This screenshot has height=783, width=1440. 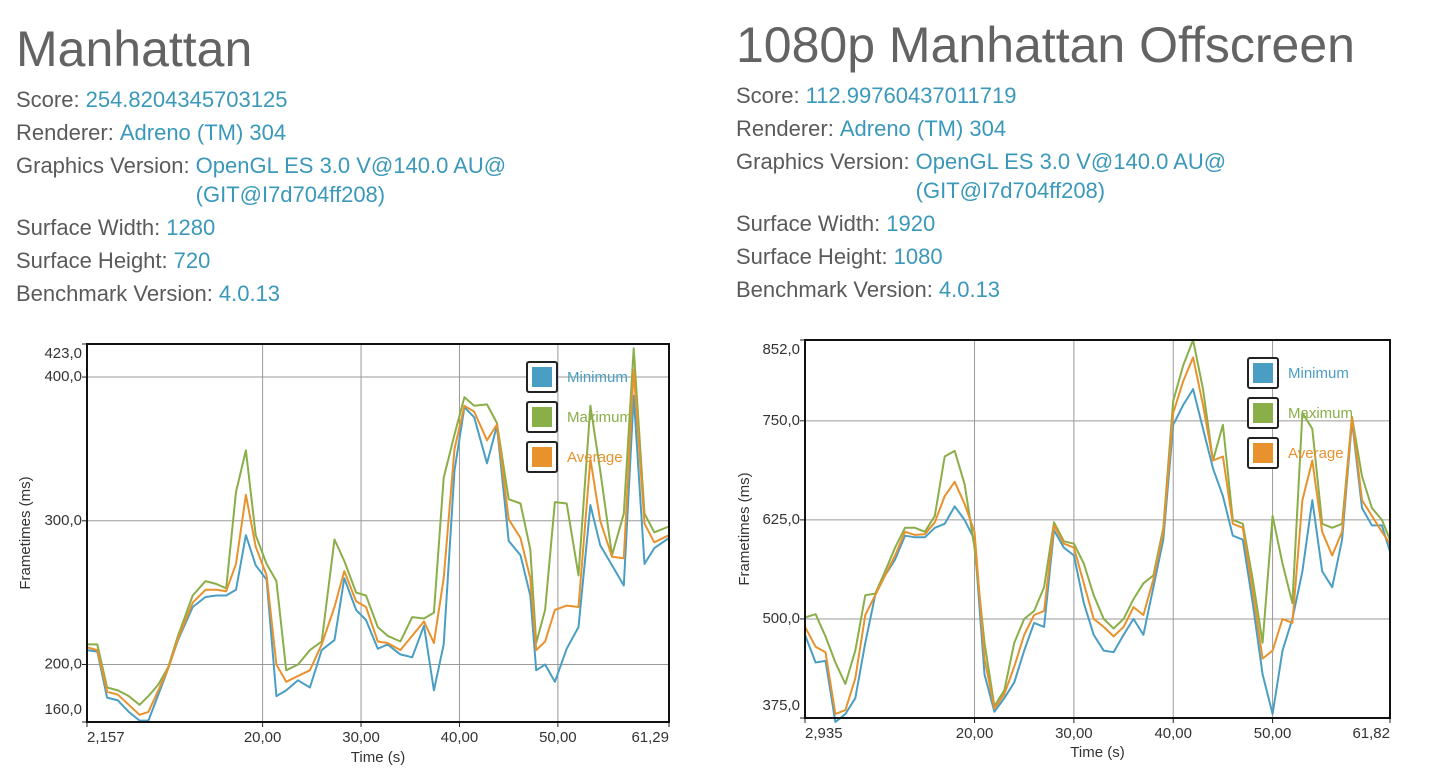 What do you see at coordinates (271, 227) in the screenshot?
I see `info-field: Surface Width: 1280` at bounding box center [271, 227].